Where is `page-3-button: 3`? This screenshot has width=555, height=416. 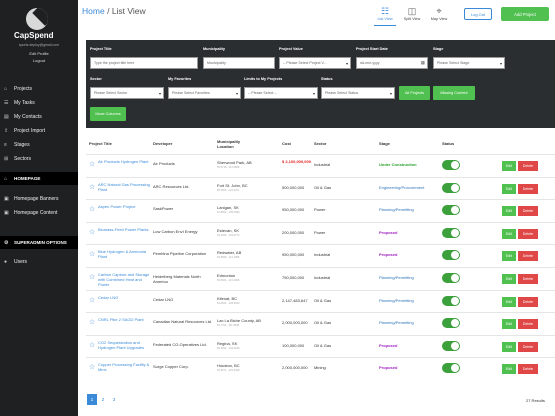
page-3-button: 3 is located at coordinates (114, 399).